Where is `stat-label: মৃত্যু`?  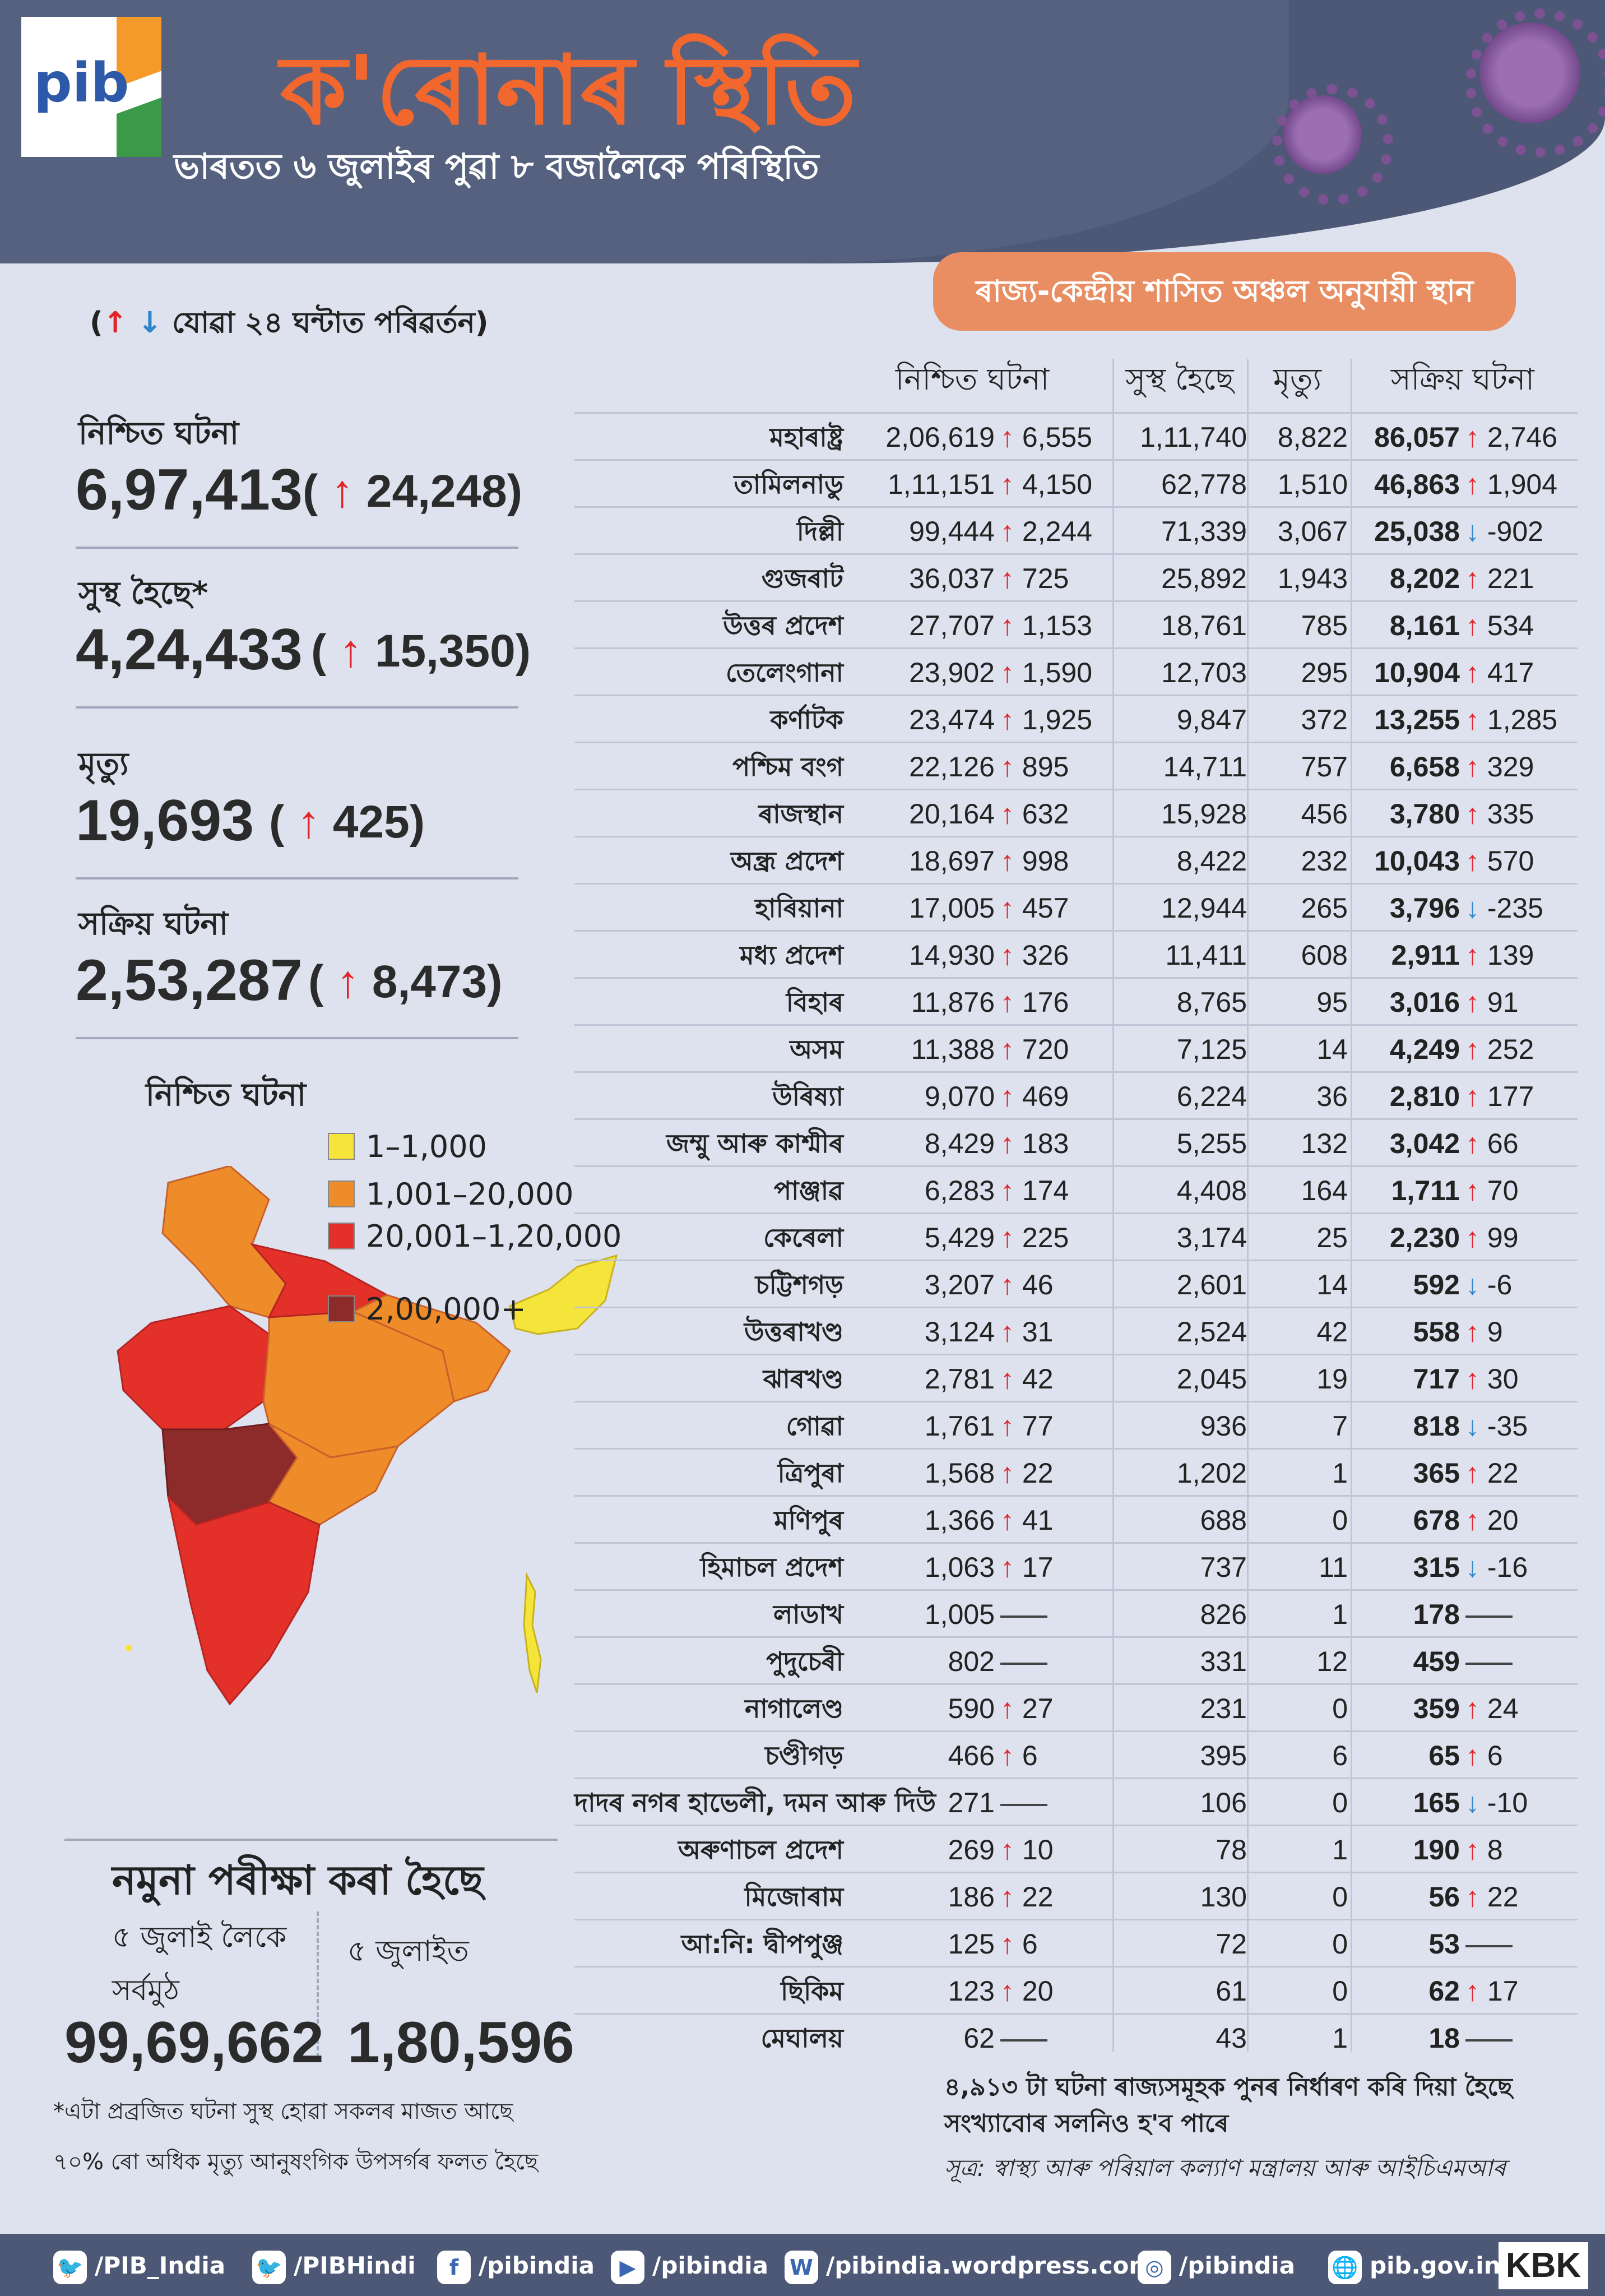 stat-label: মৃত্যু is located at coordinates (103, 765).